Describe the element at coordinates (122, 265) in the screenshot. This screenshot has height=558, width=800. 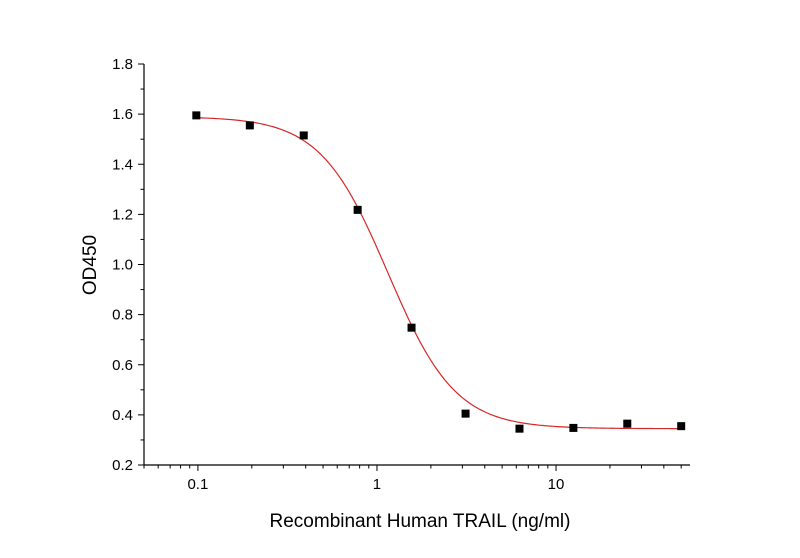
I see `y-tick-label: 1.0` at that location.